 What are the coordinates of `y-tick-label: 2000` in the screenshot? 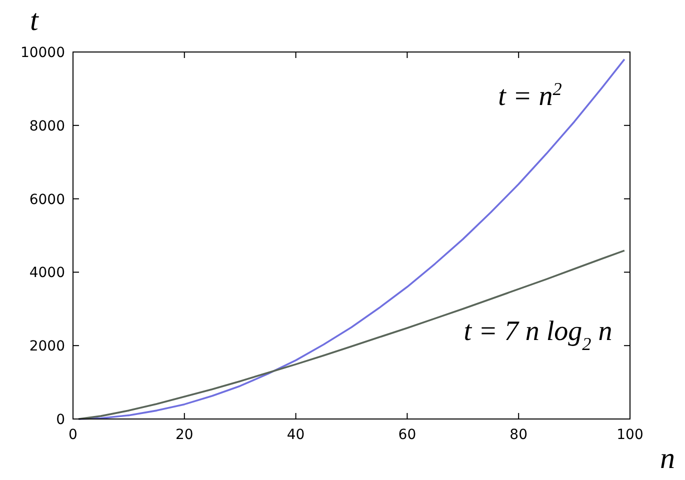 It's located at (47, 346).